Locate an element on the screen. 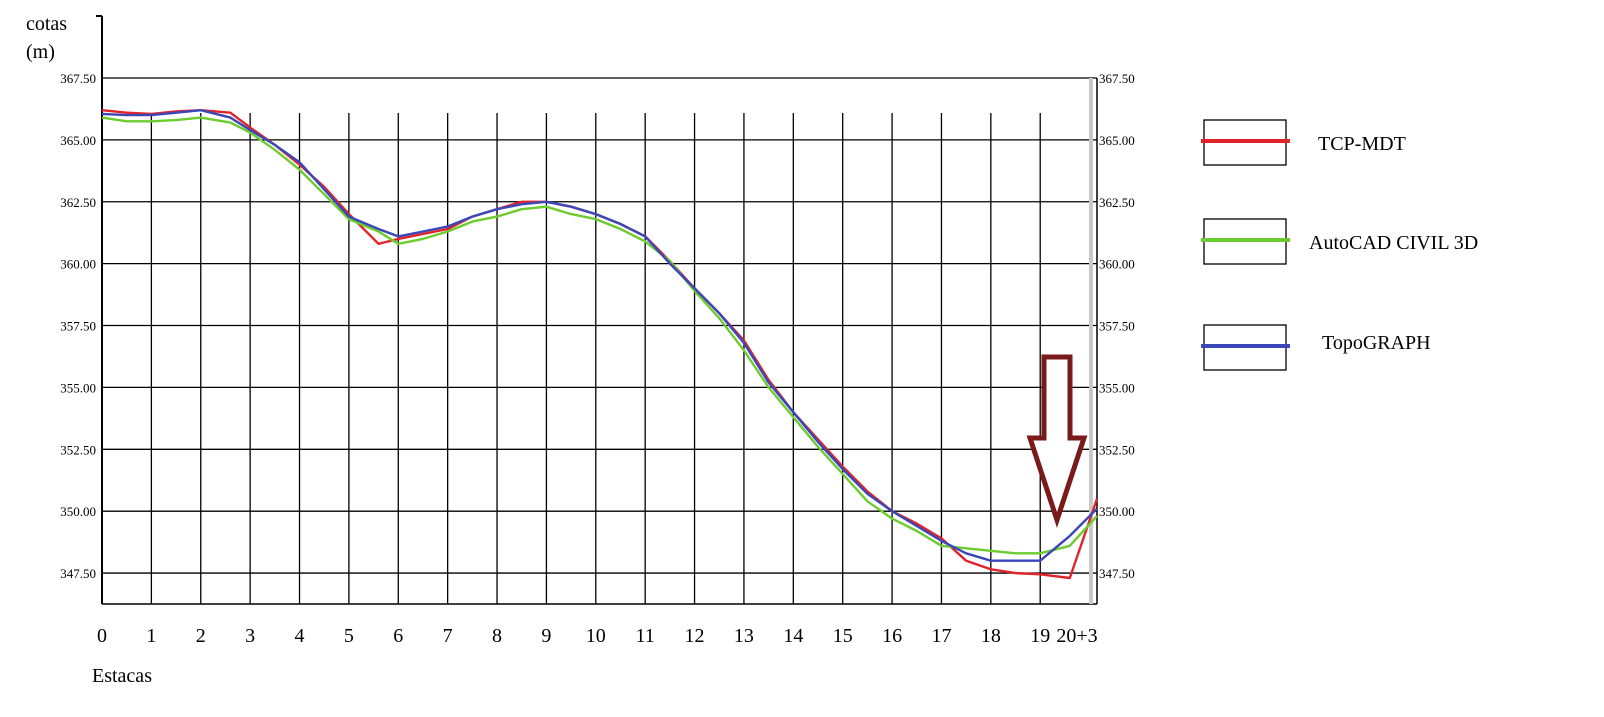 This screenshot has width=1604, height=717. x-axis-title: Estacas is located at coordinates (122, 676).